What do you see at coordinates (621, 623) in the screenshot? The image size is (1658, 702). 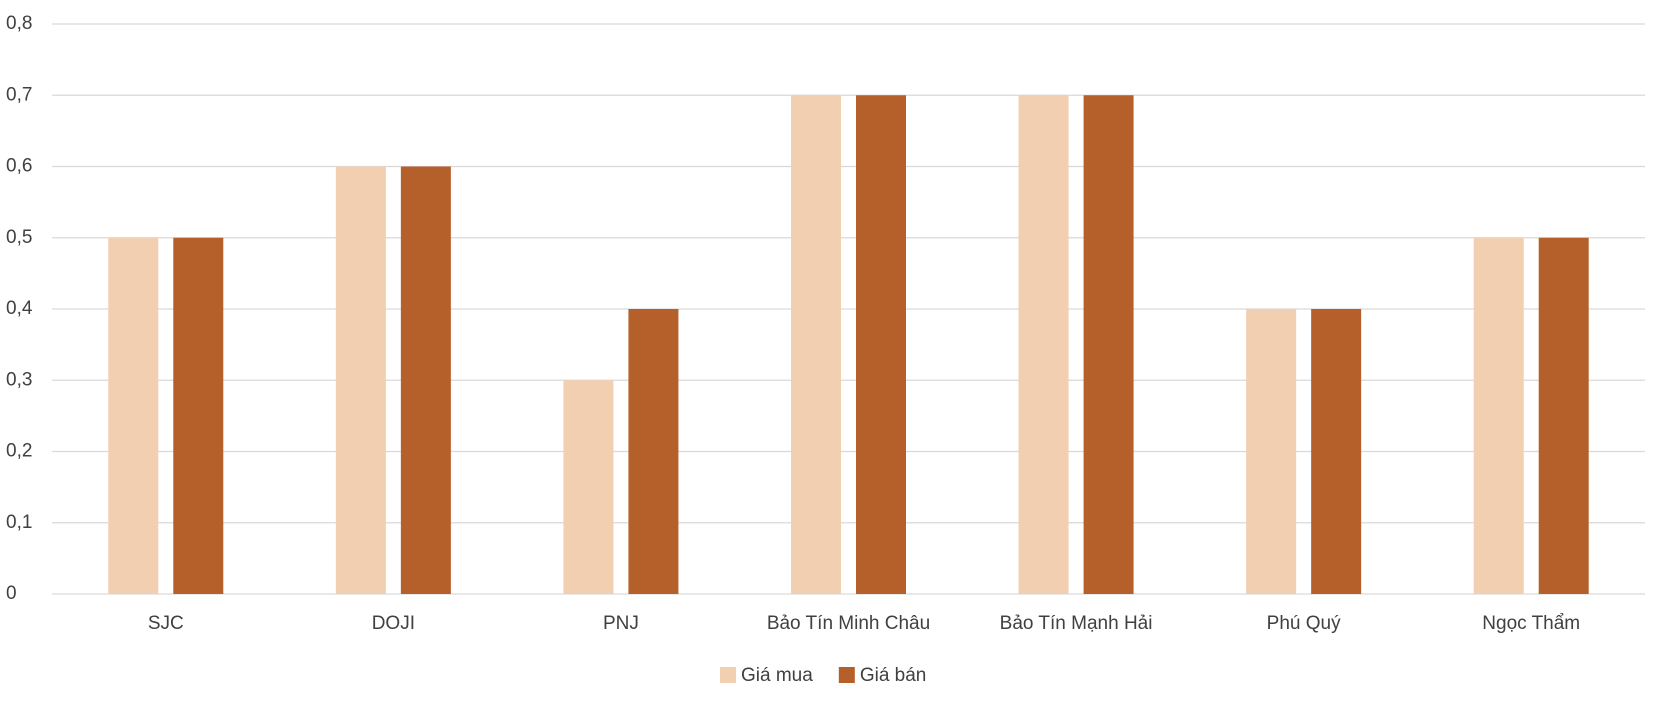 I see `x-tick-label: PNJ` at bounding box center [621, 623].